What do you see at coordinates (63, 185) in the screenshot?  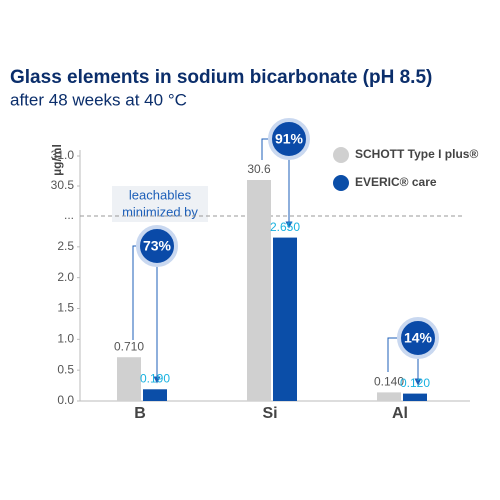 I see `y-tick-label: 30.5` at bounding box center [63, 185].